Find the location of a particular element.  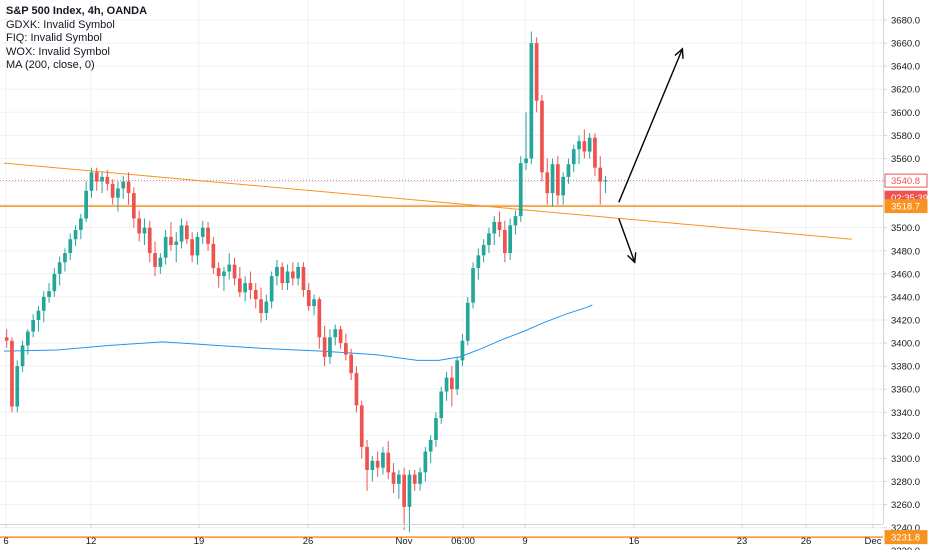

moving-average-line is located at coordinates (298, 332).